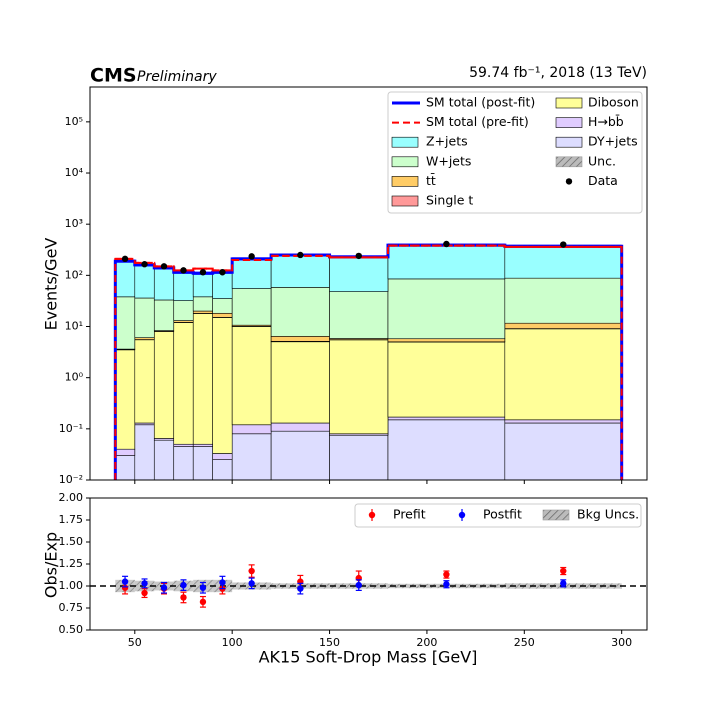 This screenshot has width=720, height=720. What do you see at coordinates (71, 629) in the screenshot?
I see `ratio-y-tick-label: 0.50` at bounding box center [71, 629].